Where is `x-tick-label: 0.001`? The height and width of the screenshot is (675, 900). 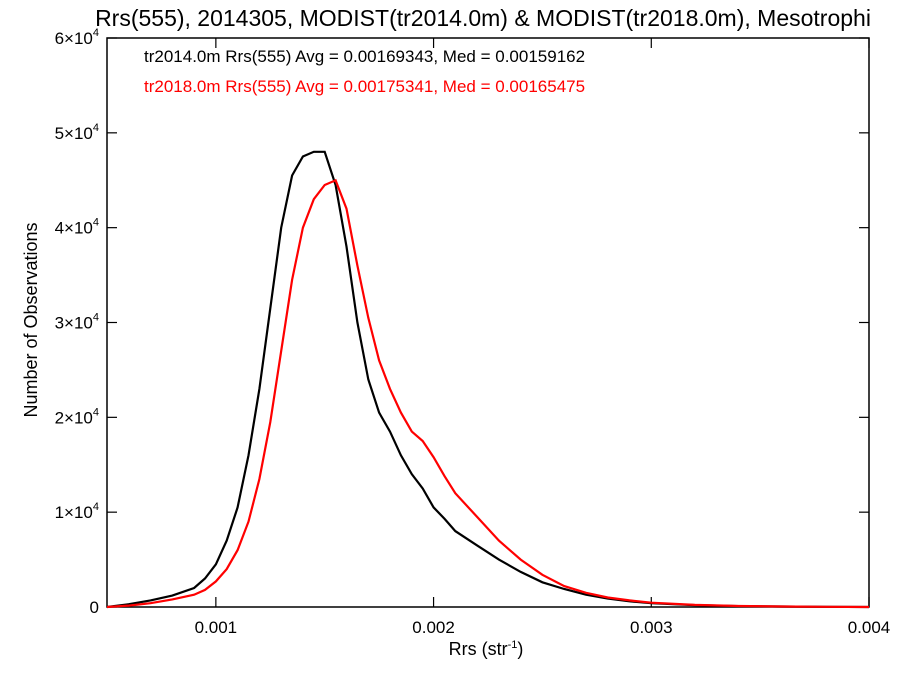
x-tick-label: 0.001 is located at coordinates (216, 627).